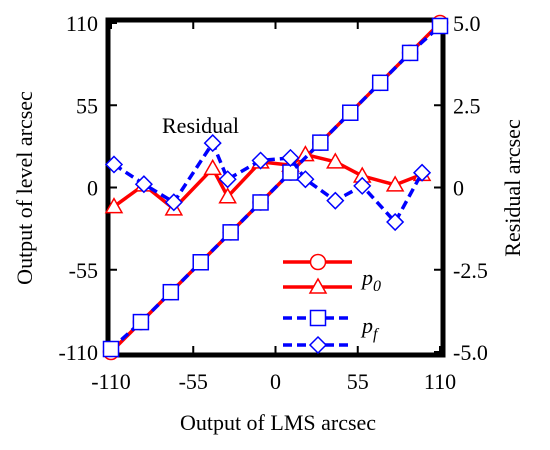 The width and height of the screenshot is (550, 450). What do you see at coordinates (440, 381) in the screenshot?
I see `x-tick-label: 110` at bounding box center [440, 381].